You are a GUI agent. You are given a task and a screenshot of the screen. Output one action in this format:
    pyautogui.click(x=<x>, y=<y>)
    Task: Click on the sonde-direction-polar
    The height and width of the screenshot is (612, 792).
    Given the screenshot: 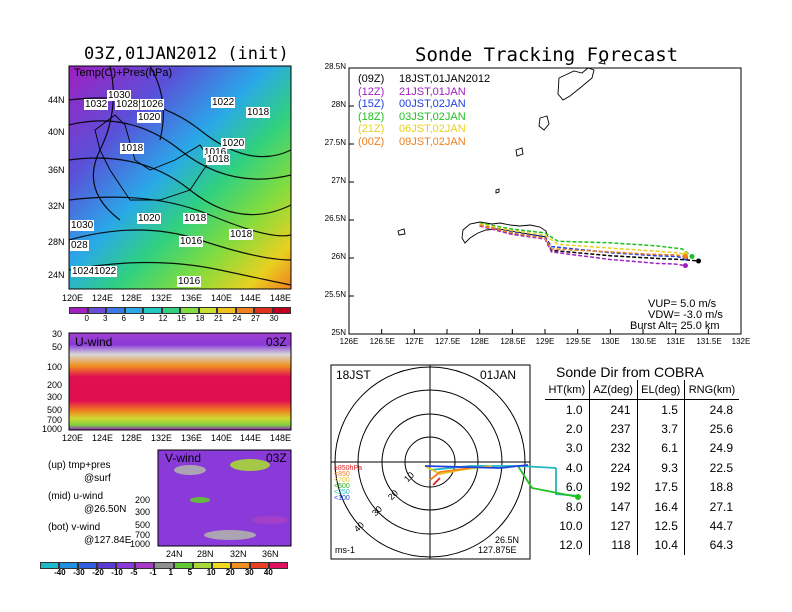 What is the action you would take?
    pyautogui.click(x=455, y=462)
    